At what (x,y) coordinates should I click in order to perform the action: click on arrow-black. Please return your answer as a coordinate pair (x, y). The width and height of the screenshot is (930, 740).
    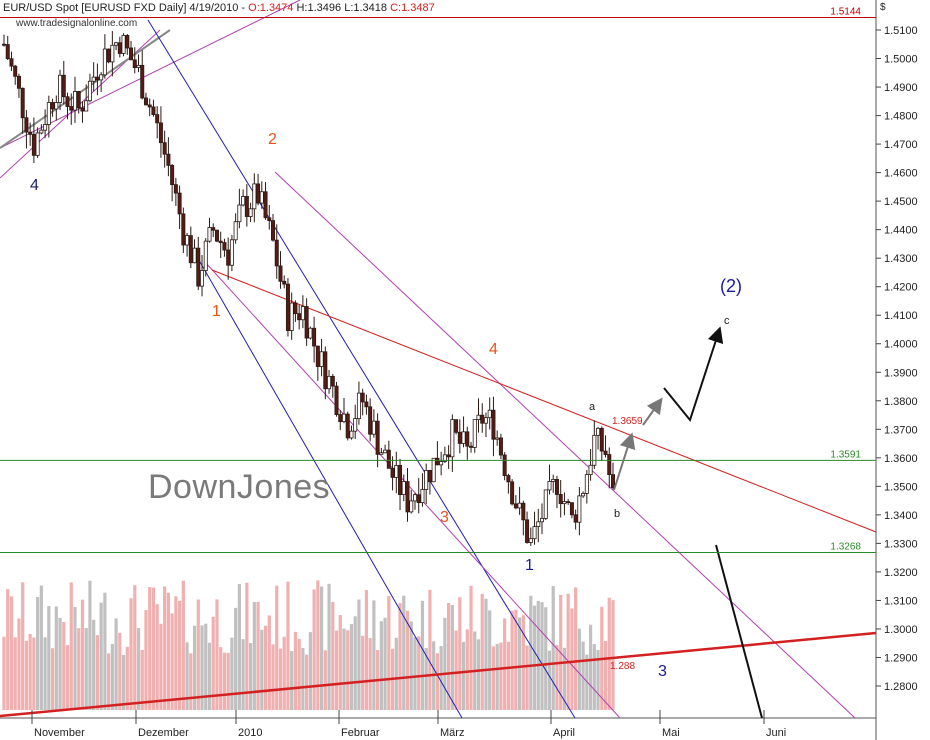
    Looking at the image, I should click on (693, 374).